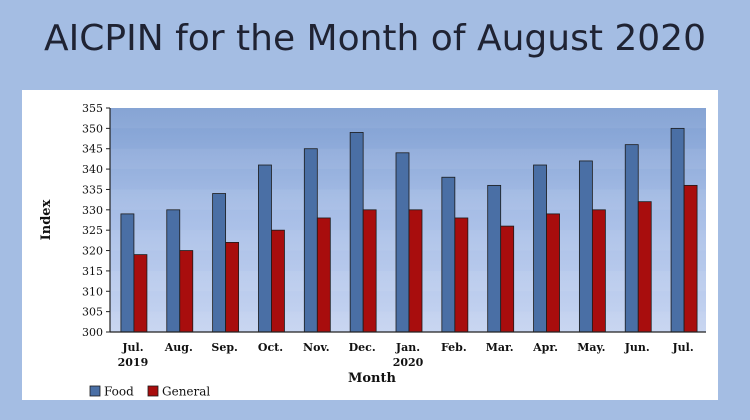 The width and height of the screenshot is (750, 420). Describe the element at coordinates (96, 220) in the screenshot. I see `y-ticks-group: 300 305 310 315 320 325 330 335 340 345 350 355` at that location.